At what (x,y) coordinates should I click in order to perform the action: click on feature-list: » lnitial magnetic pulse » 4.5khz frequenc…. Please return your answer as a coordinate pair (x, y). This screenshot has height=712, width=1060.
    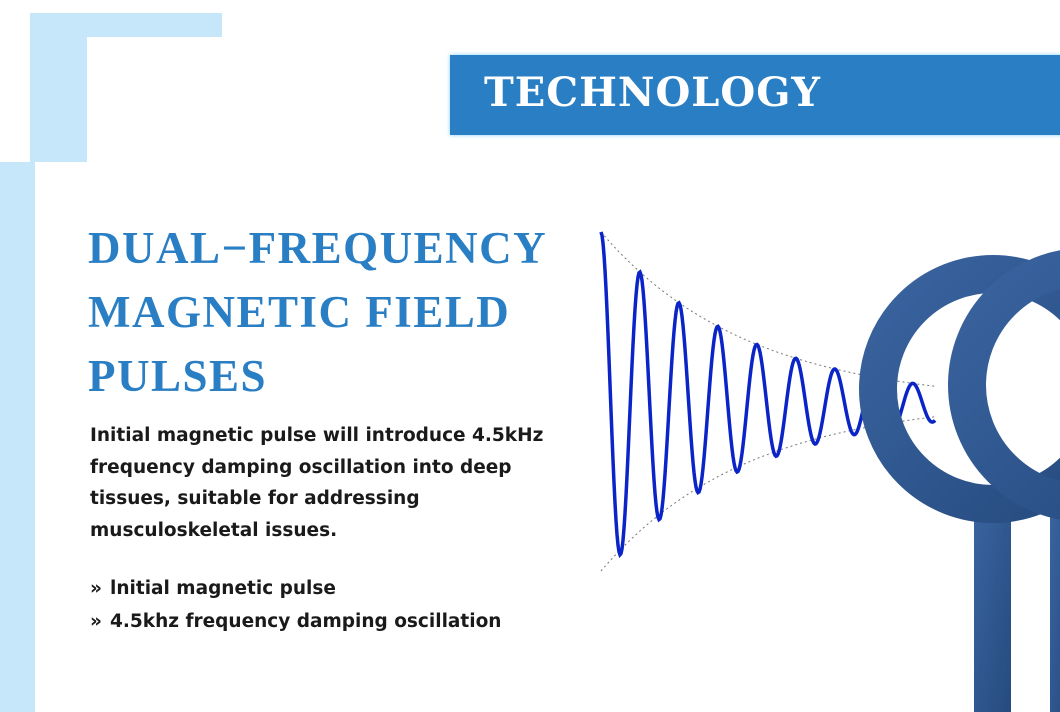
    Looking at the image, I should click on (295, 605).